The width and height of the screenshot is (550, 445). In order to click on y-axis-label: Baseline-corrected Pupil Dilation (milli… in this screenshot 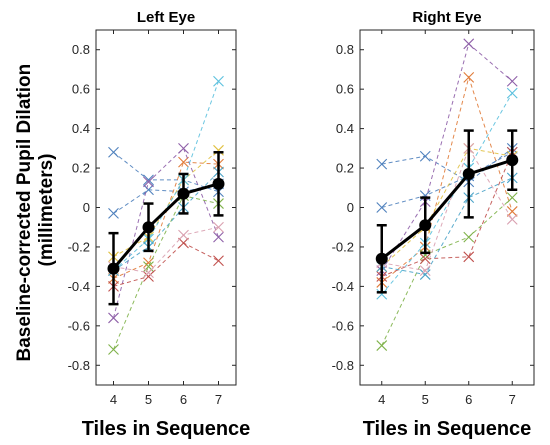, I will do `click(35, 209)`.